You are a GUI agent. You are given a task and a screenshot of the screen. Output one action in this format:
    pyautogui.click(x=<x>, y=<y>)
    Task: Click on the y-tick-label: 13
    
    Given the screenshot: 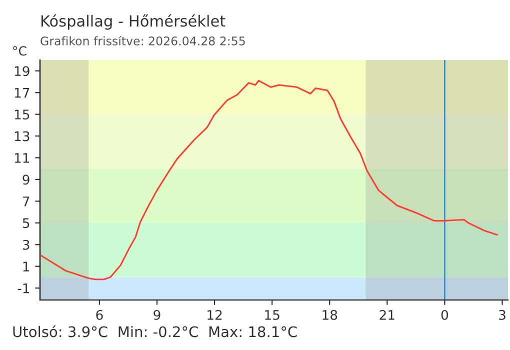 What is the action you would take?
    pyautogui.click(x=22, y=136)
    